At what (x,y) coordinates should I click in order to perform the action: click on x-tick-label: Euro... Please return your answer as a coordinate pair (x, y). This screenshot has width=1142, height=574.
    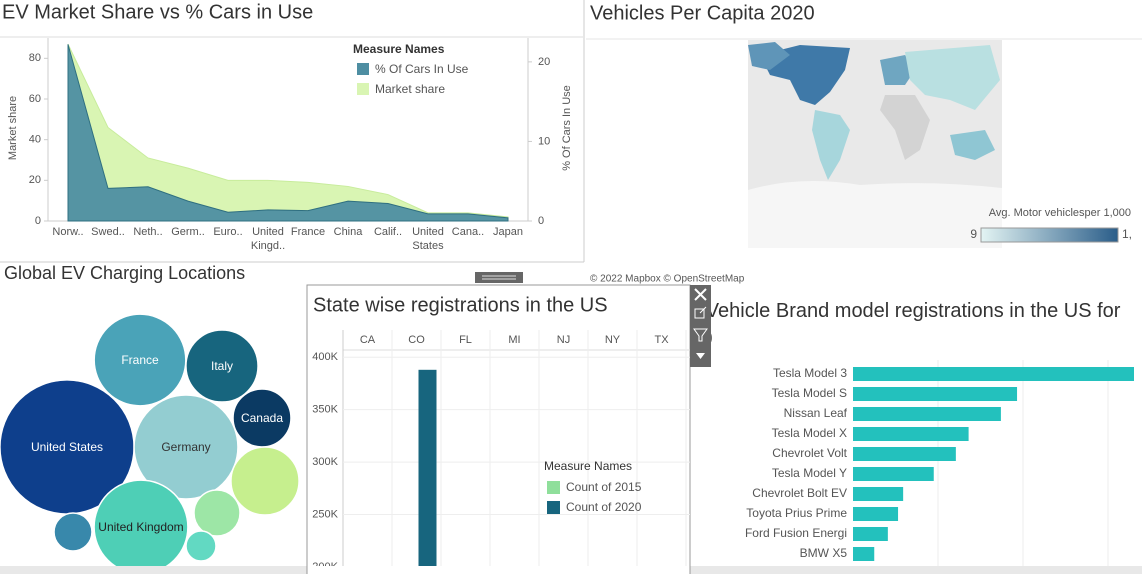
    Looking at the image, I should click on (228, 232).